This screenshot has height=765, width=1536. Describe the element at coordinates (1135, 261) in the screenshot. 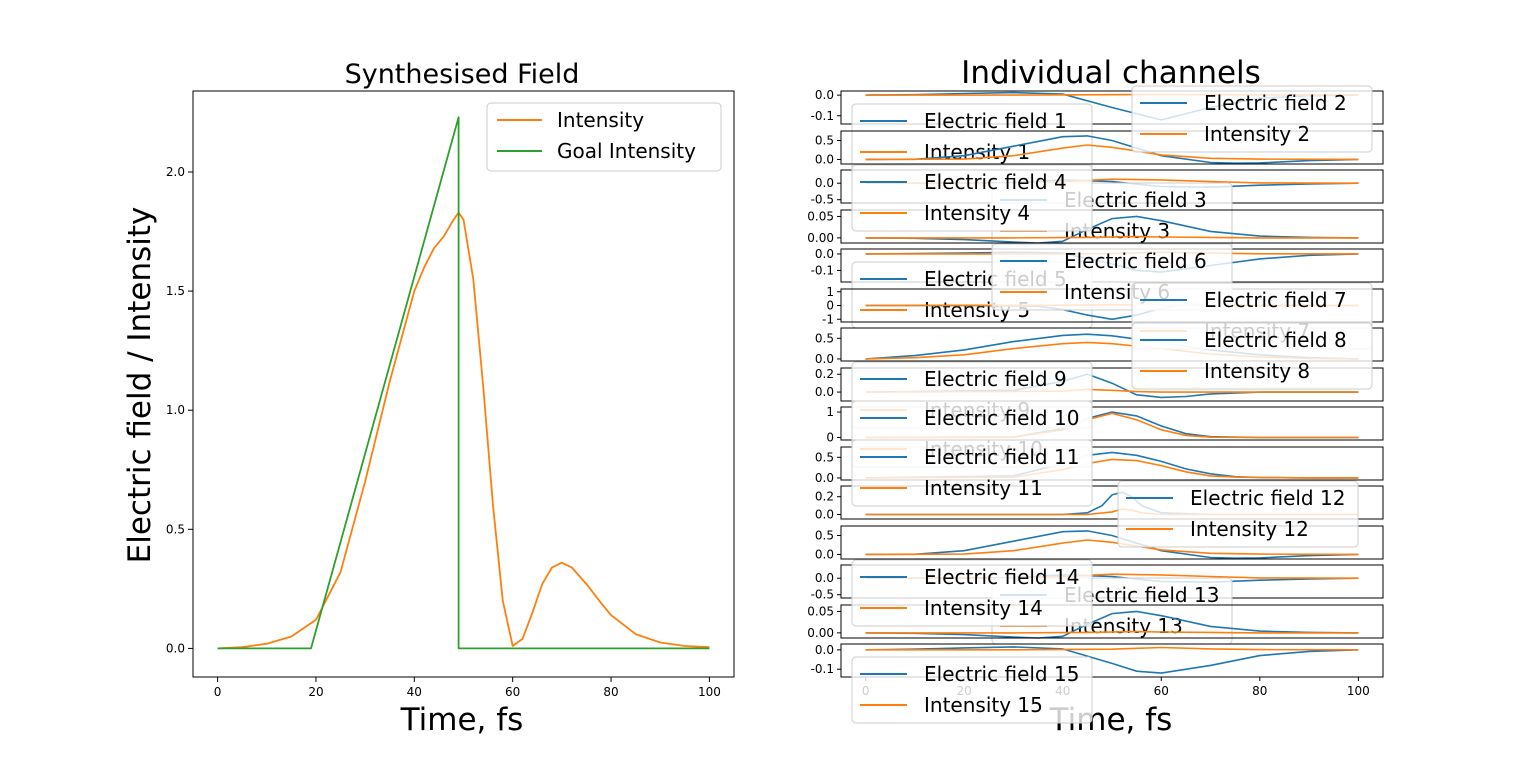

I see `legend-label-efield: Electric field 6` at that location.